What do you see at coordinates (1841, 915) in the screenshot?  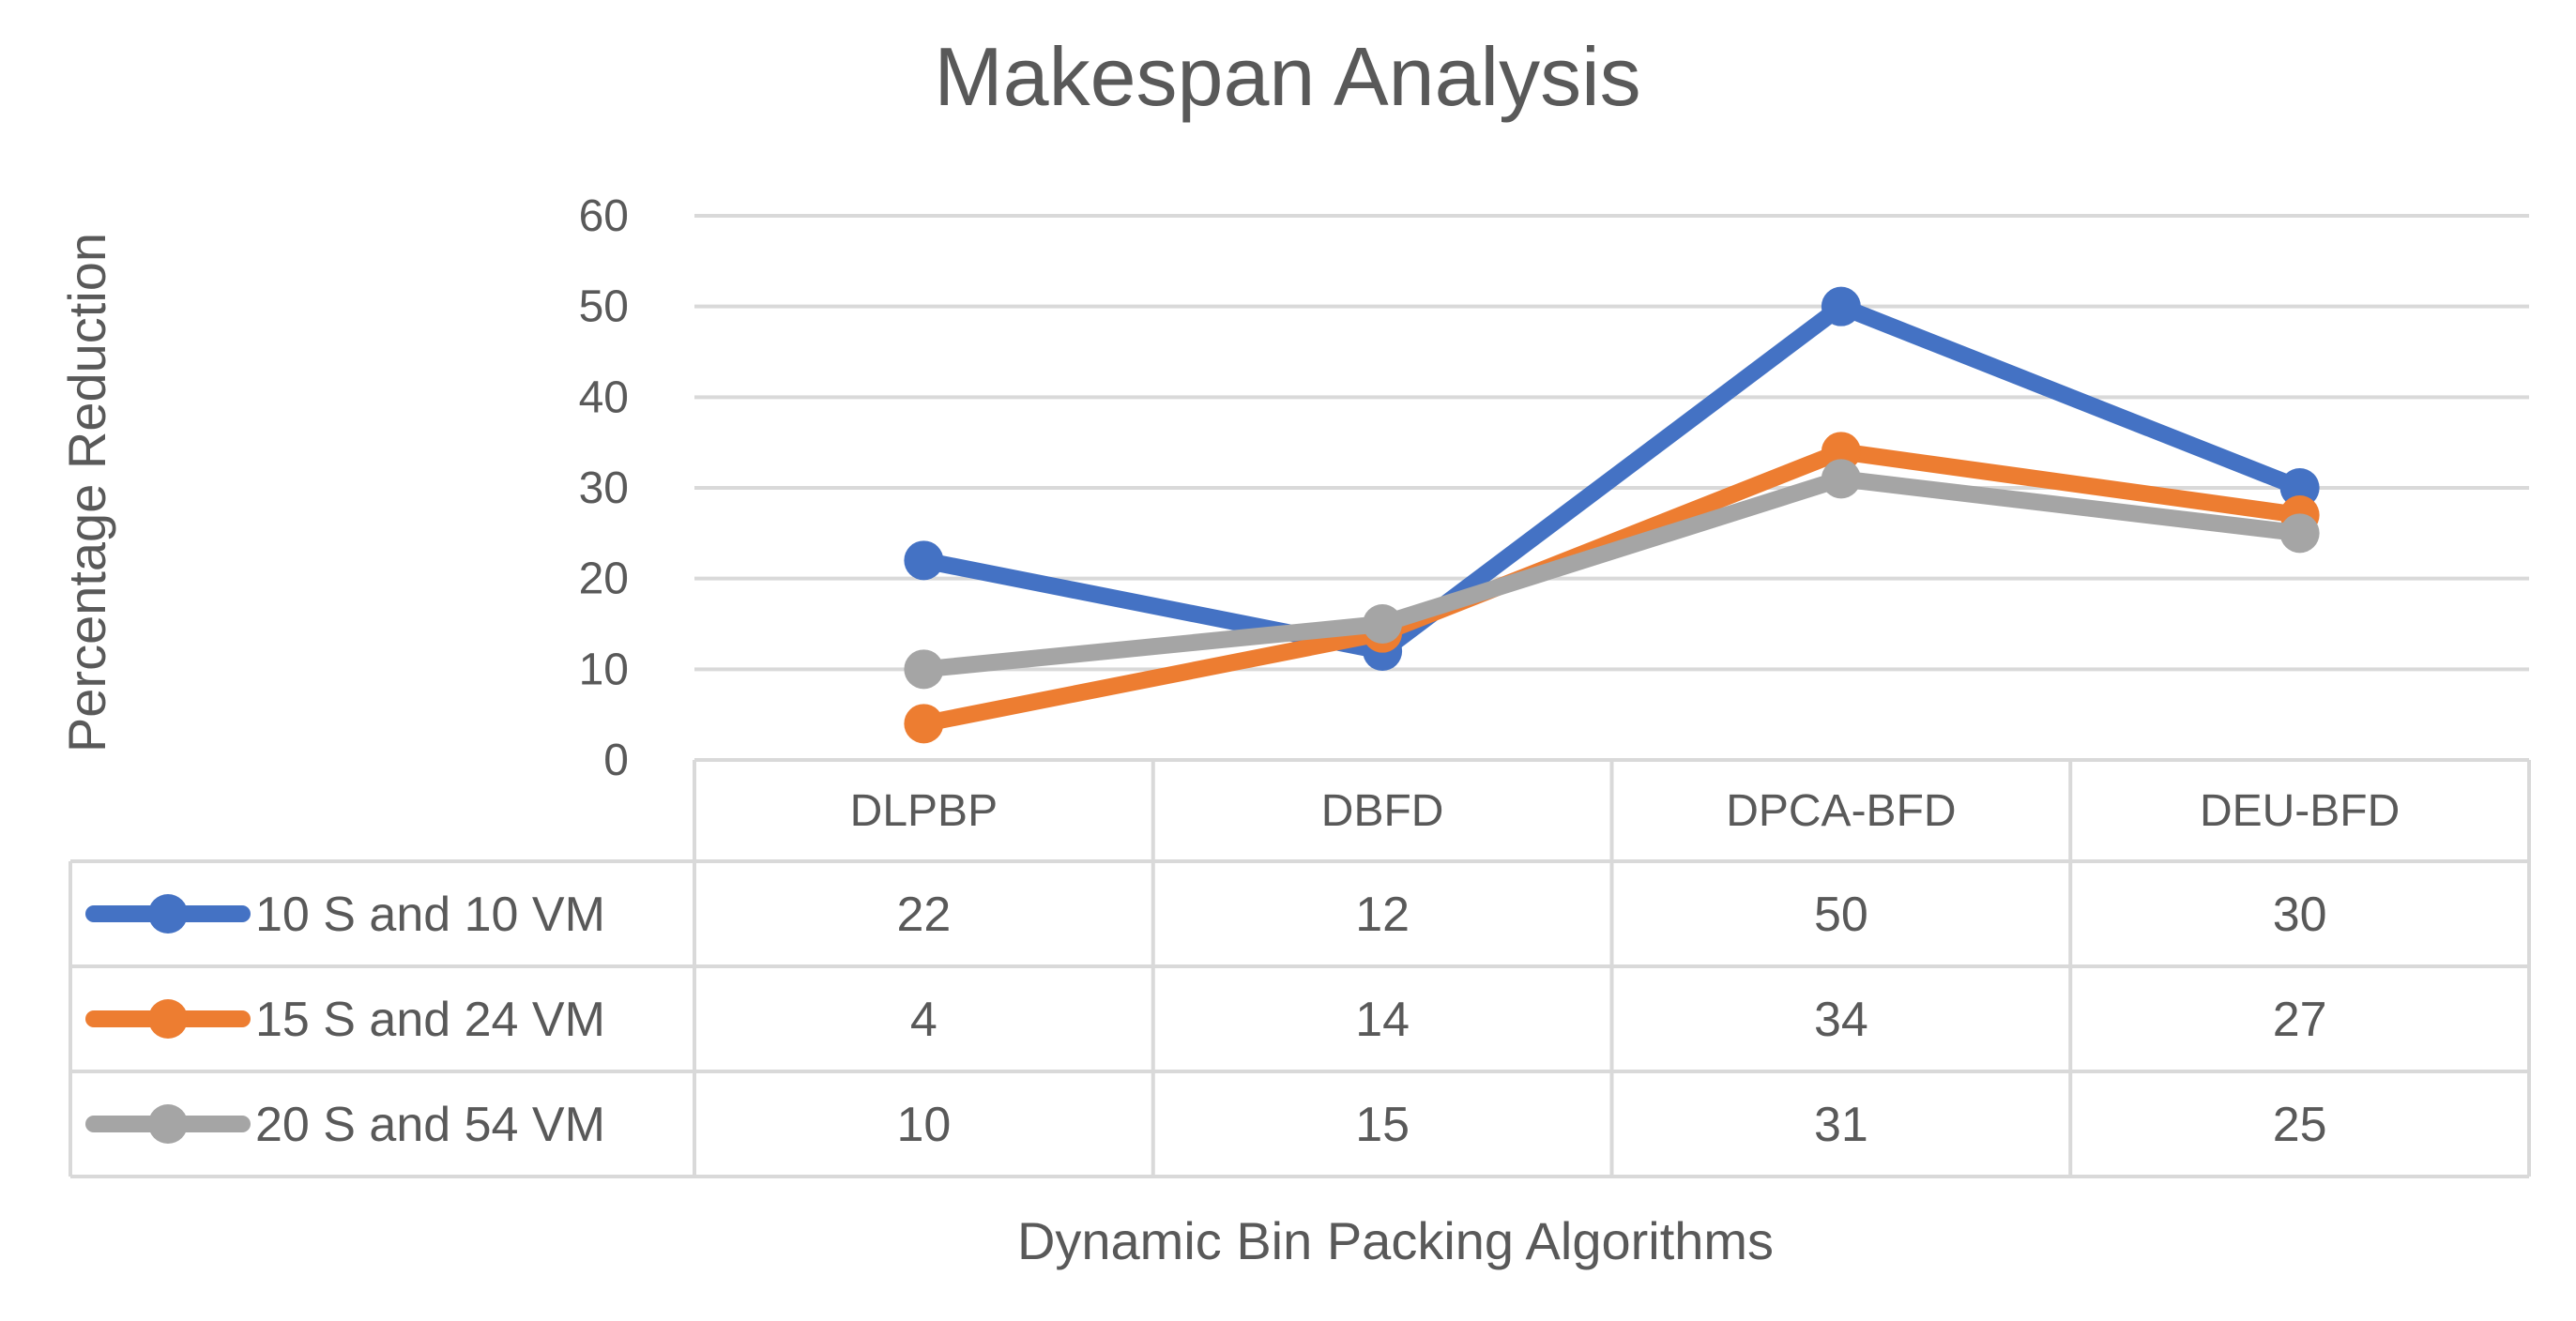 I see `table-value: 50` at bounding box center [1841, 915].